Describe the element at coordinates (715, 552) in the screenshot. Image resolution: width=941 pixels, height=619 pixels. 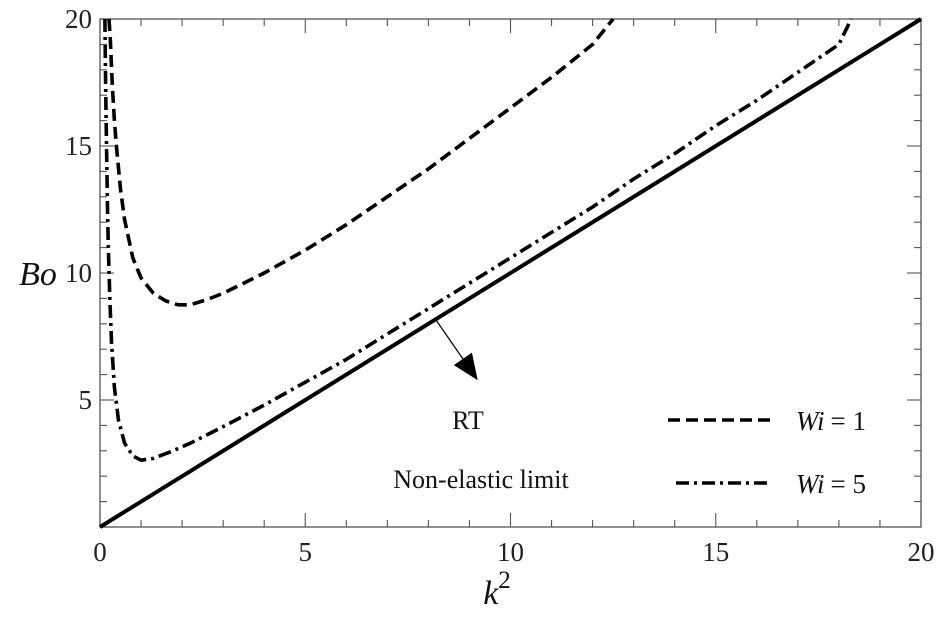
I see `x-tick-label: 15` at that location.